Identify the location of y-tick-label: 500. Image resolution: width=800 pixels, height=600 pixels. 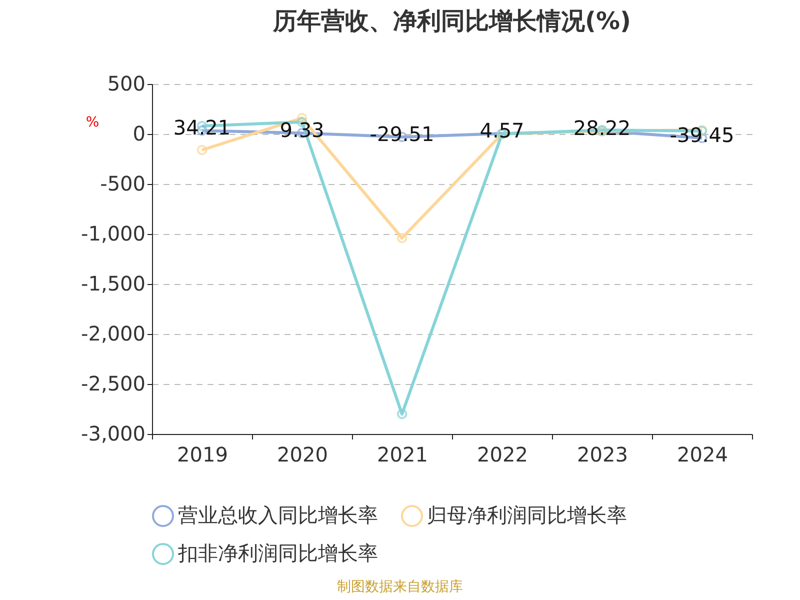
(126, 84).